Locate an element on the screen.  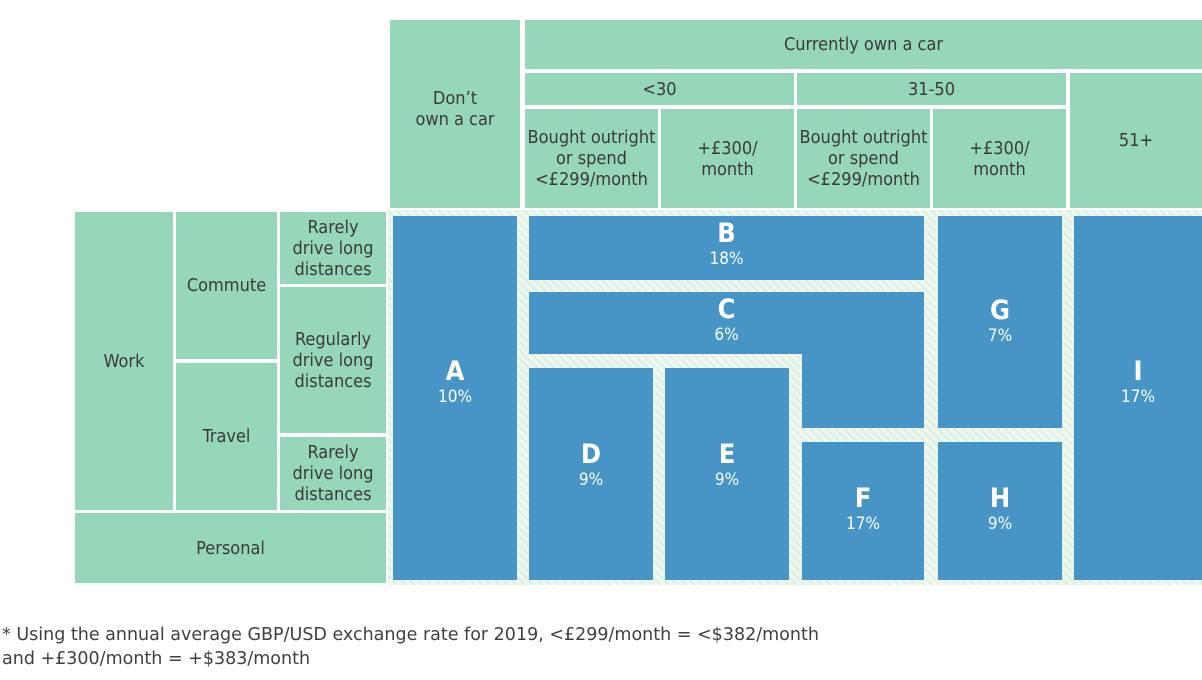
header-dont-own: Don’t own a car is located at coordinates (455, 114).